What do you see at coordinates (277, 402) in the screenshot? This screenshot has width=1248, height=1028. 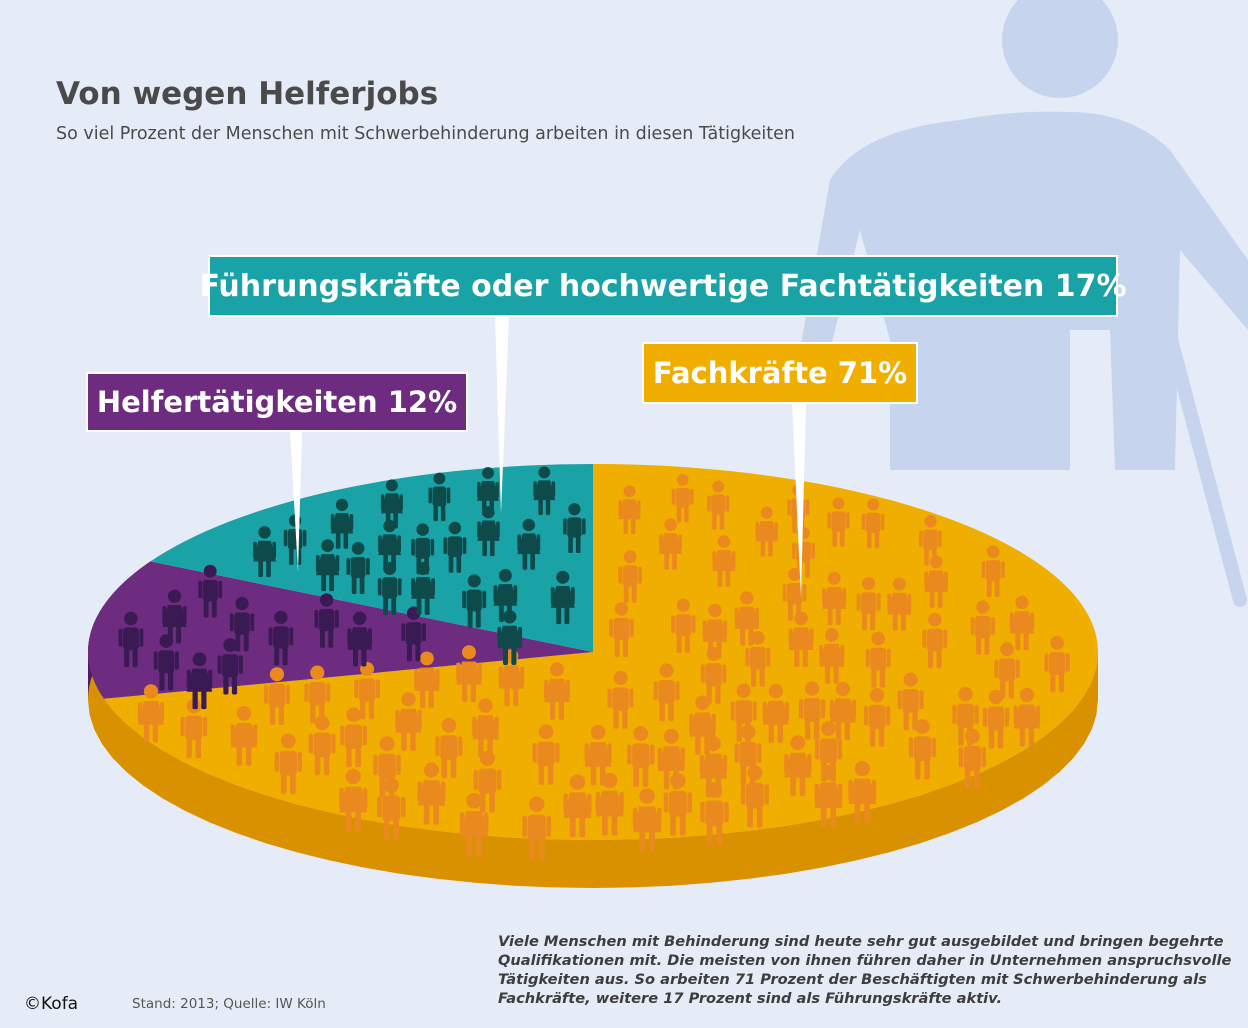 I see `callout-helfertaetigkeiten: Helfertätigkeiten 12%` at bounding box center [277, 402].